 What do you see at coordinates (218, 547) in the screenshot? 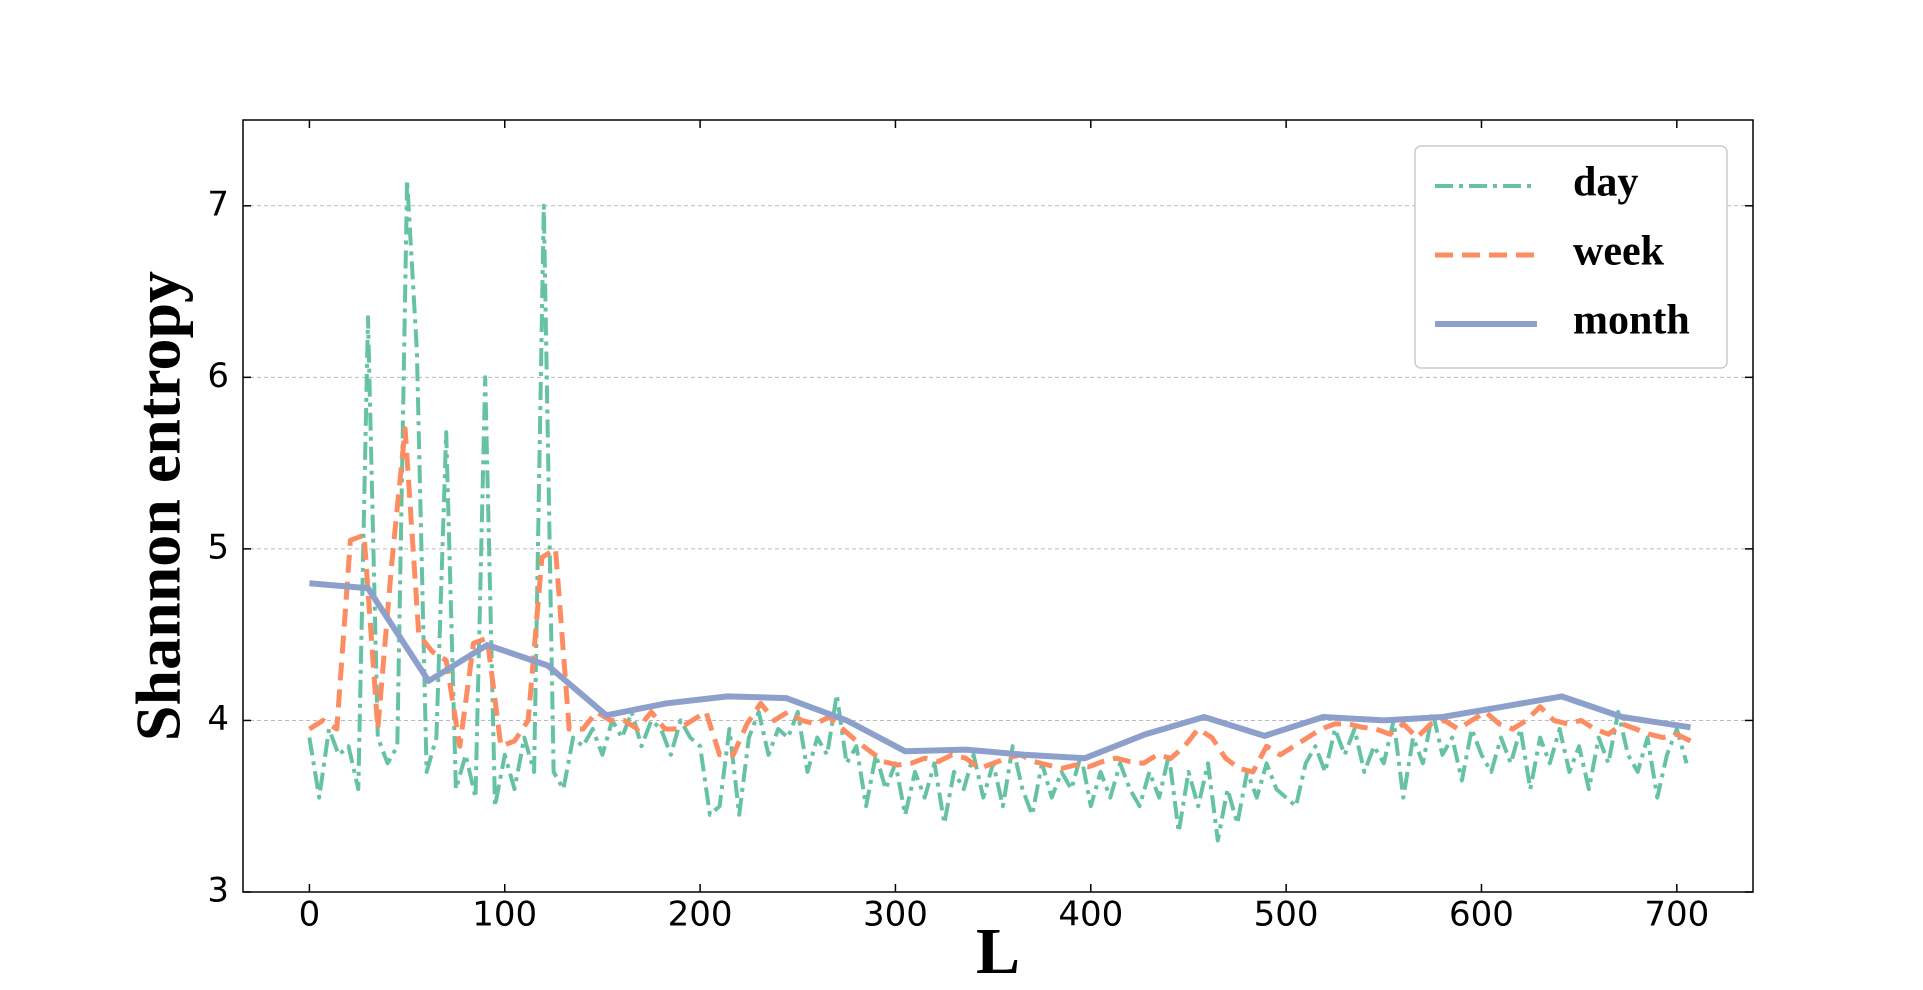
I see `y-tick-label: 5` at bounding box center [218, 547].